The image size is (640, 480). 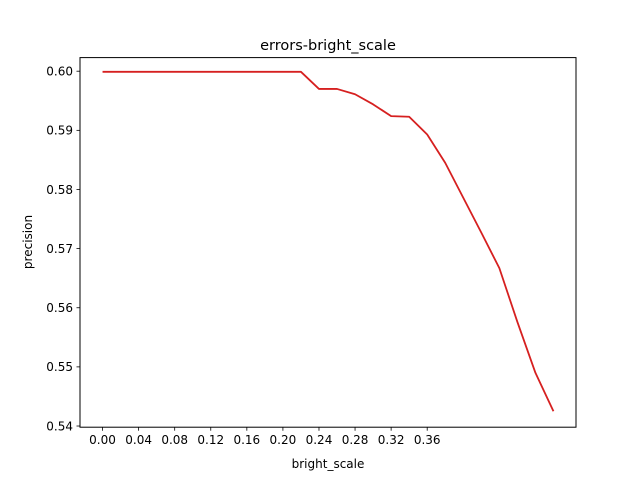 I want to click on y-tick-label: 0.54, so click(x=59, y=426).